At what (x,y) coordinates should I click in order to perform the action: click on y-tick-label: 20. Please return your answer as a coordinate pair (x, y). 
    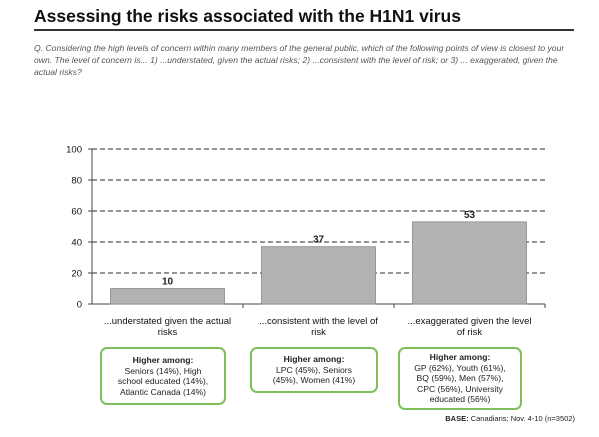
    Looking at the image, I should click on (76, 274).